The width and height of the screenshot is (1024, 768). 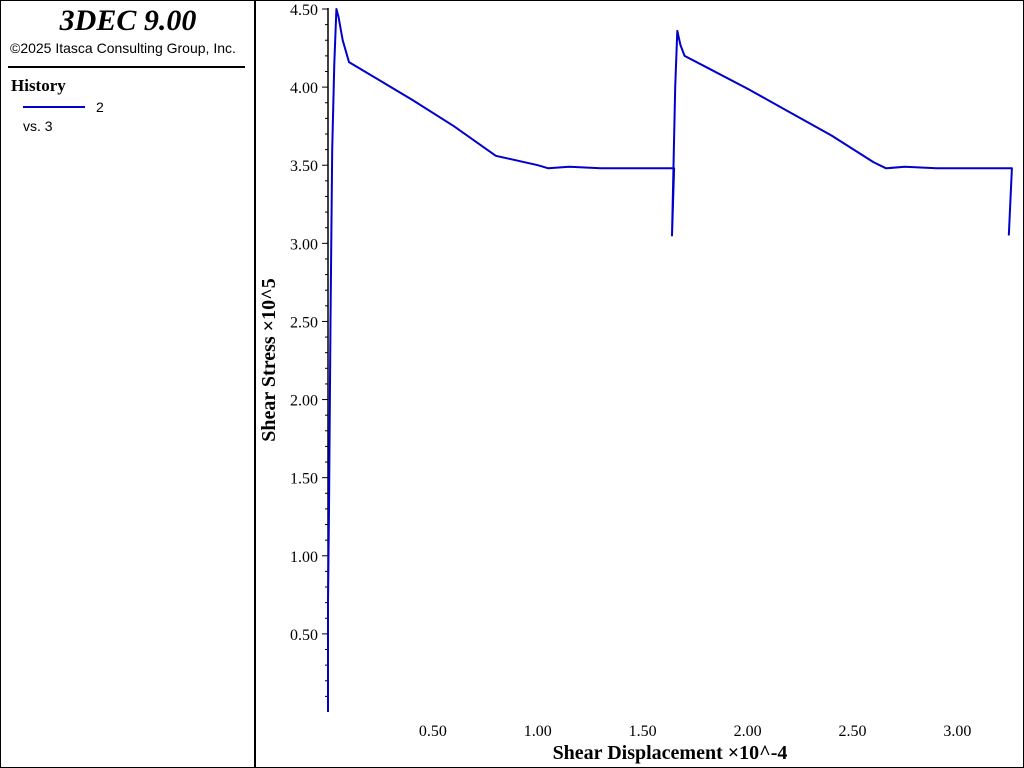 What do you see at coordinates (304, 88) in the screenshot?
I see `y-tick-label: 4.00` at bounding box center [304, 88].